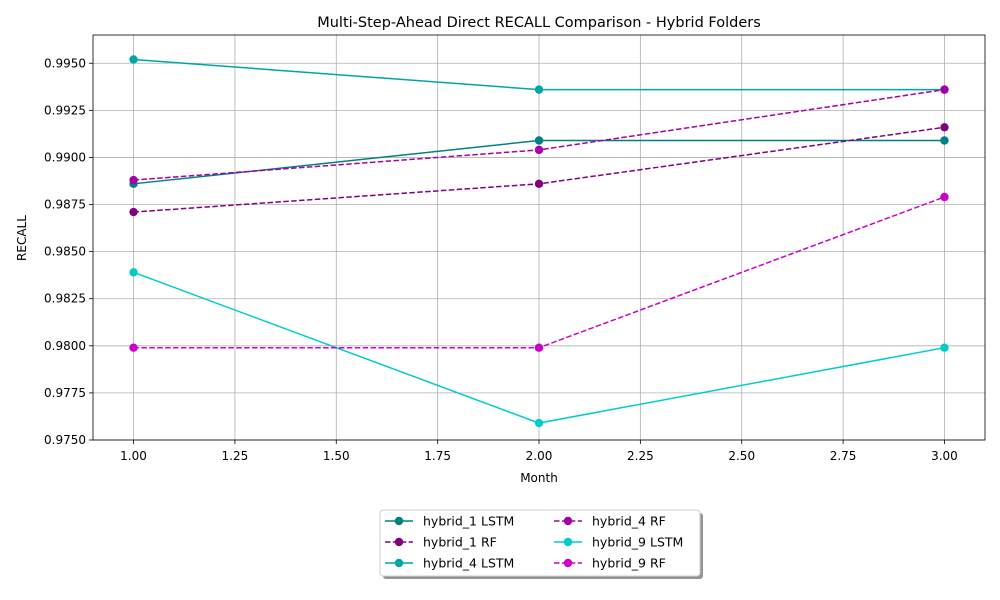  Describe the element at coordinates (468, 521) in the screenshot. I see `legend-label: hybrid_1 LSTM` at that location.